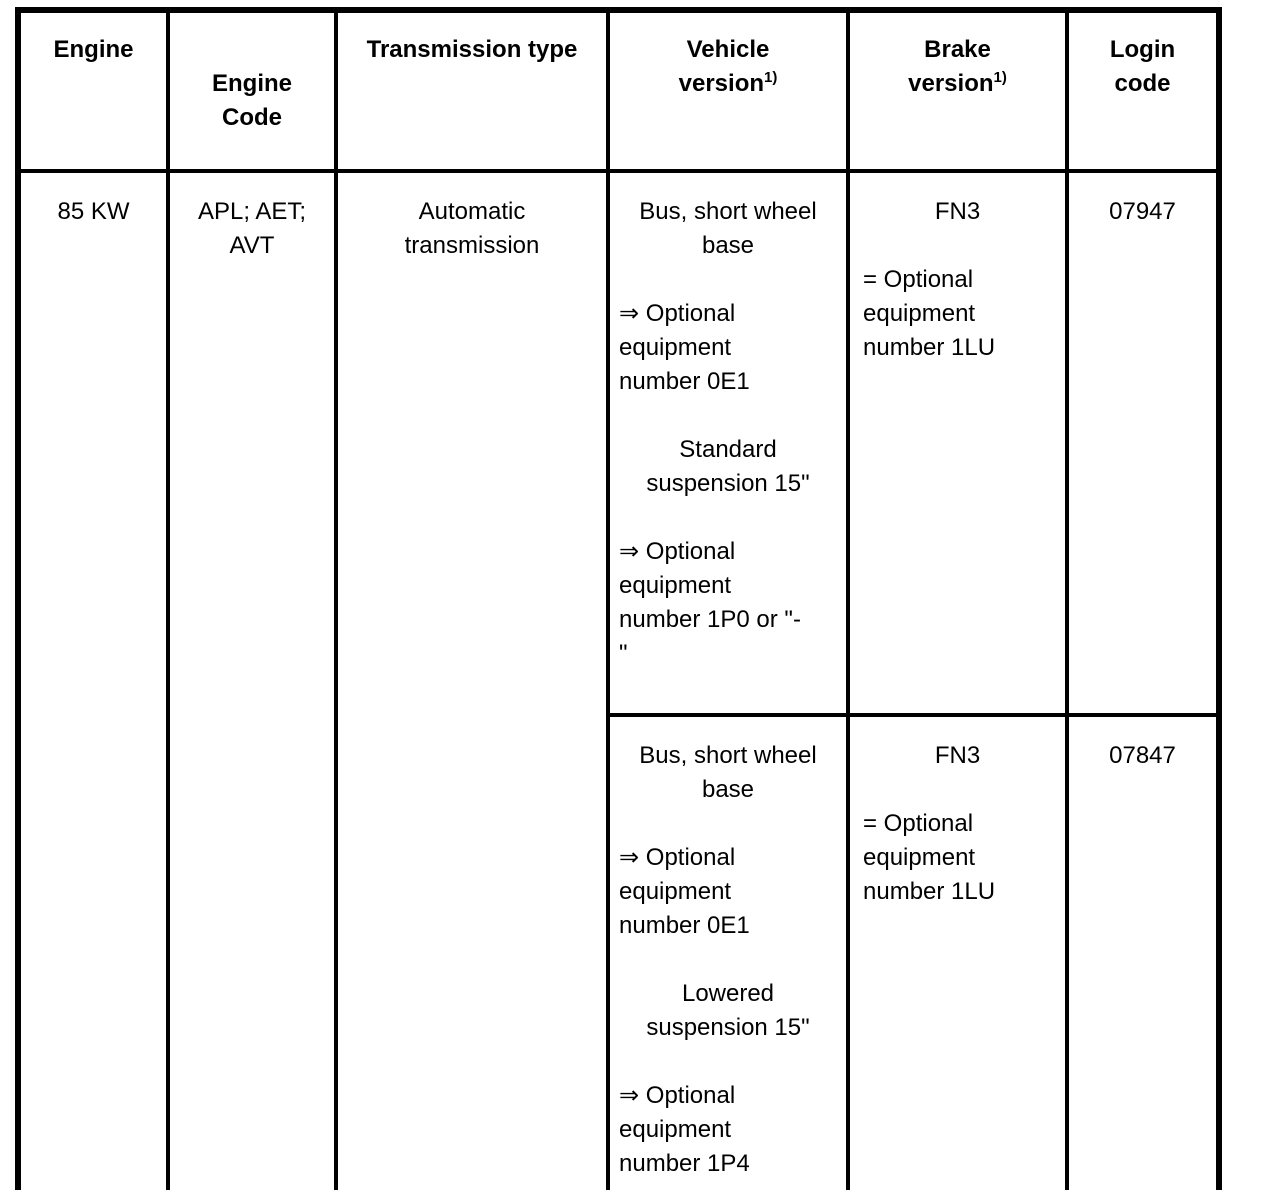  I want to click on col-header-engine: Engine, so click(93, 90).